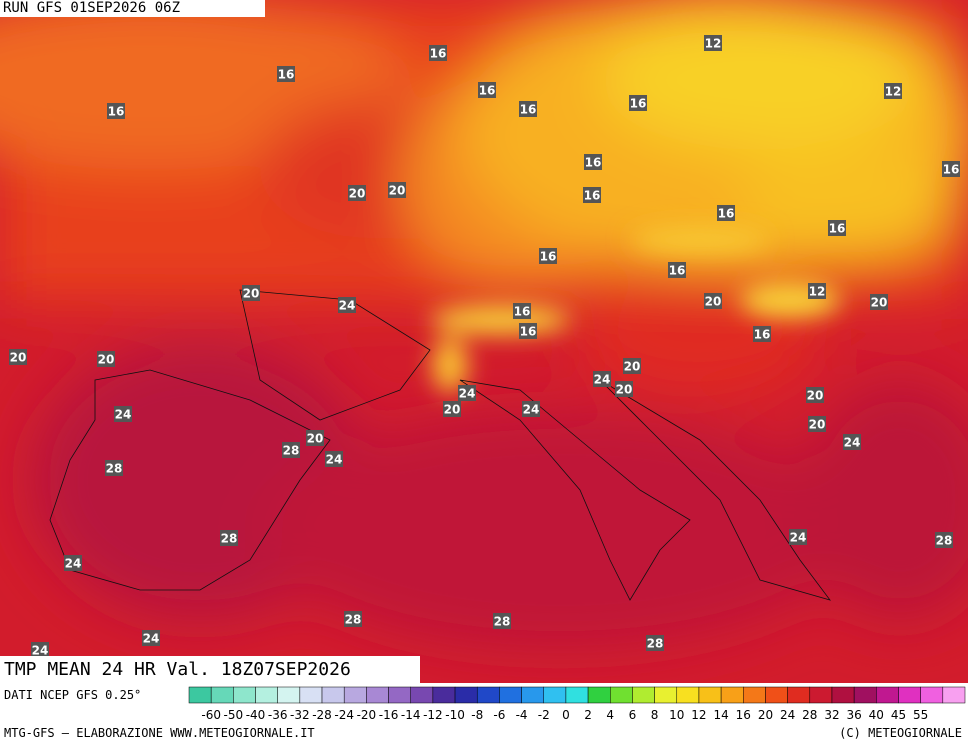 Image resolution: width=968 pixels, height=745 pixels. What do you see at coordinates (893, 92) in the screenshot?
I see `contour-label: 12` at bounding box center [893, 92].